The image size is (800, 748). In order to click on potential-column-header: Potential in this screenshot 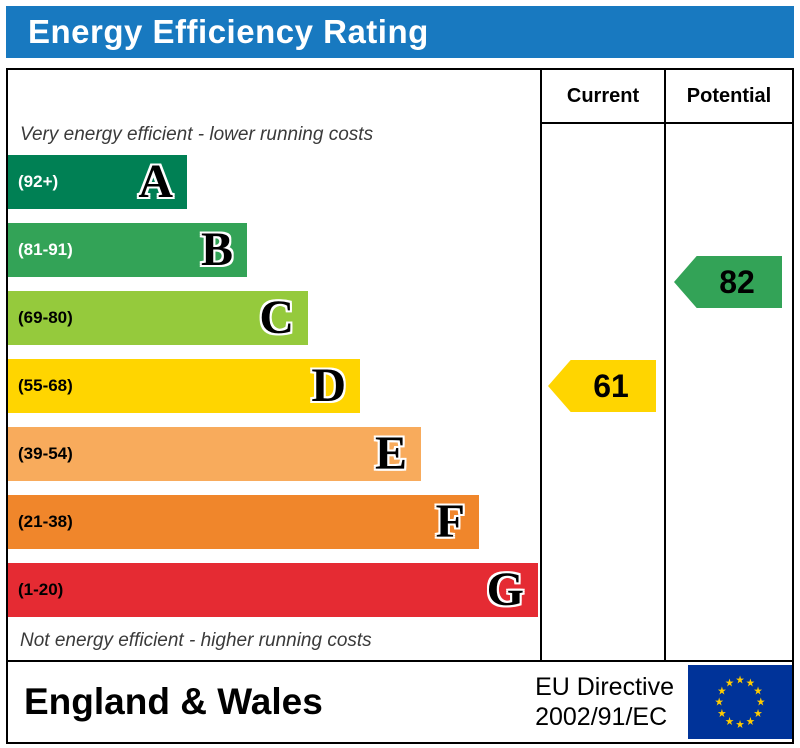, I will do `click(729, 97)`.